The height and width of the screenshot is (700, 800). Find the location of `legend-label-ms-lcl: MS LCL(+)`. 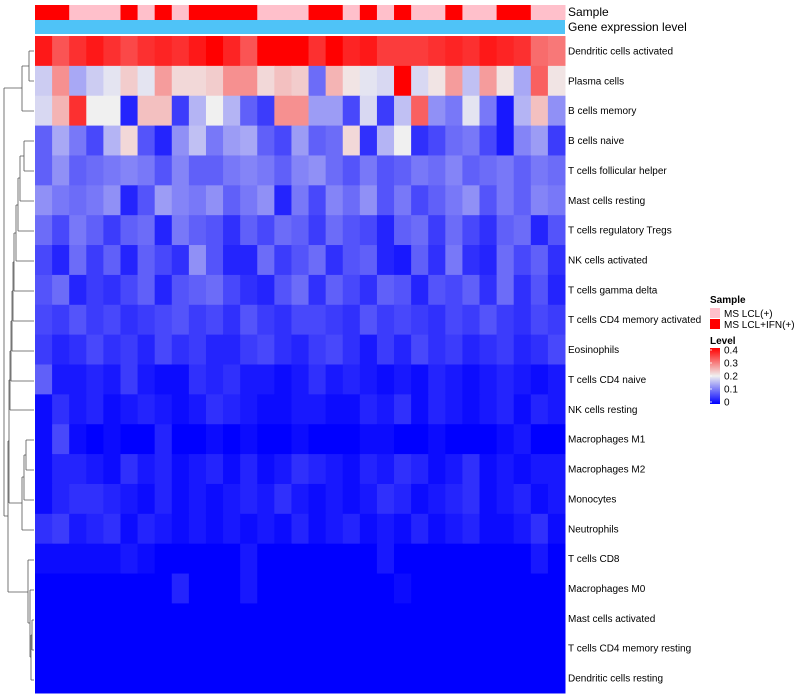

legend-label-ms-lcl: MS LCL(+) is located at coordinates (748, 314).